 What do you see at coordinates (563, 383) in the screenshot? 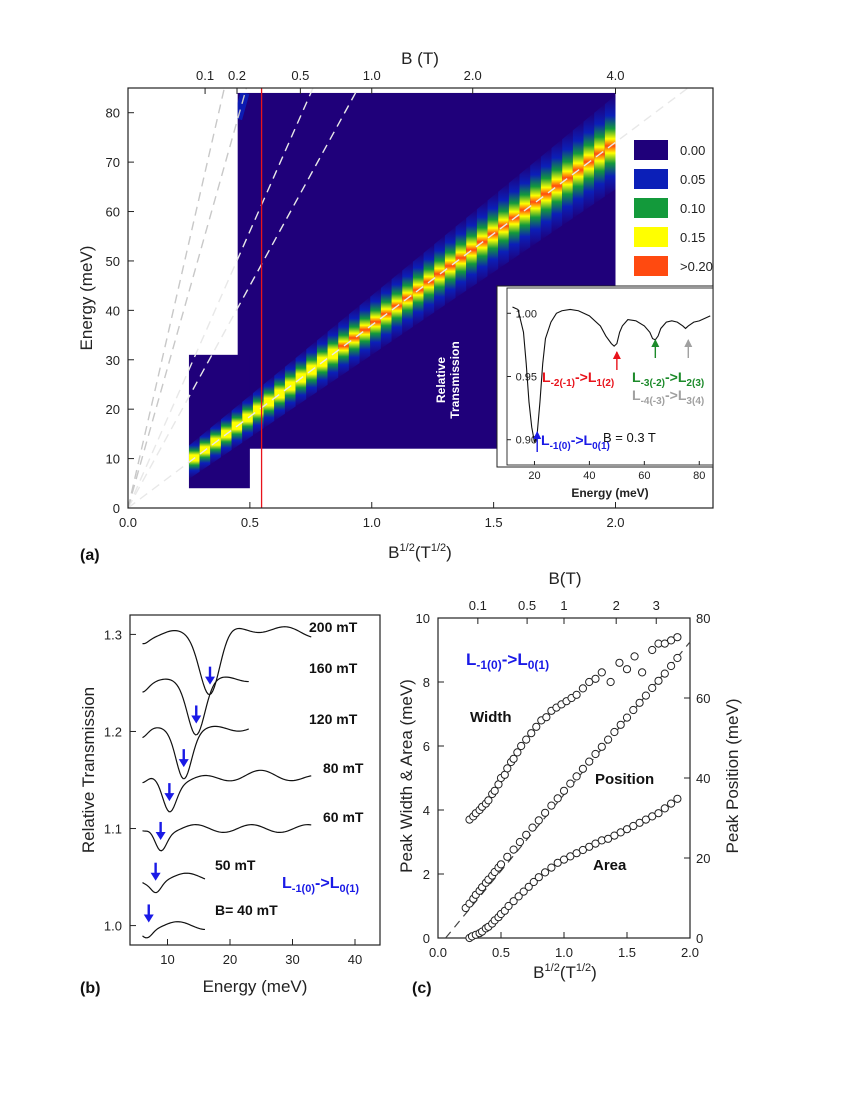
I see `inset-transition-label-1-s1: -2(-1)` at bounding box center [563, 383].